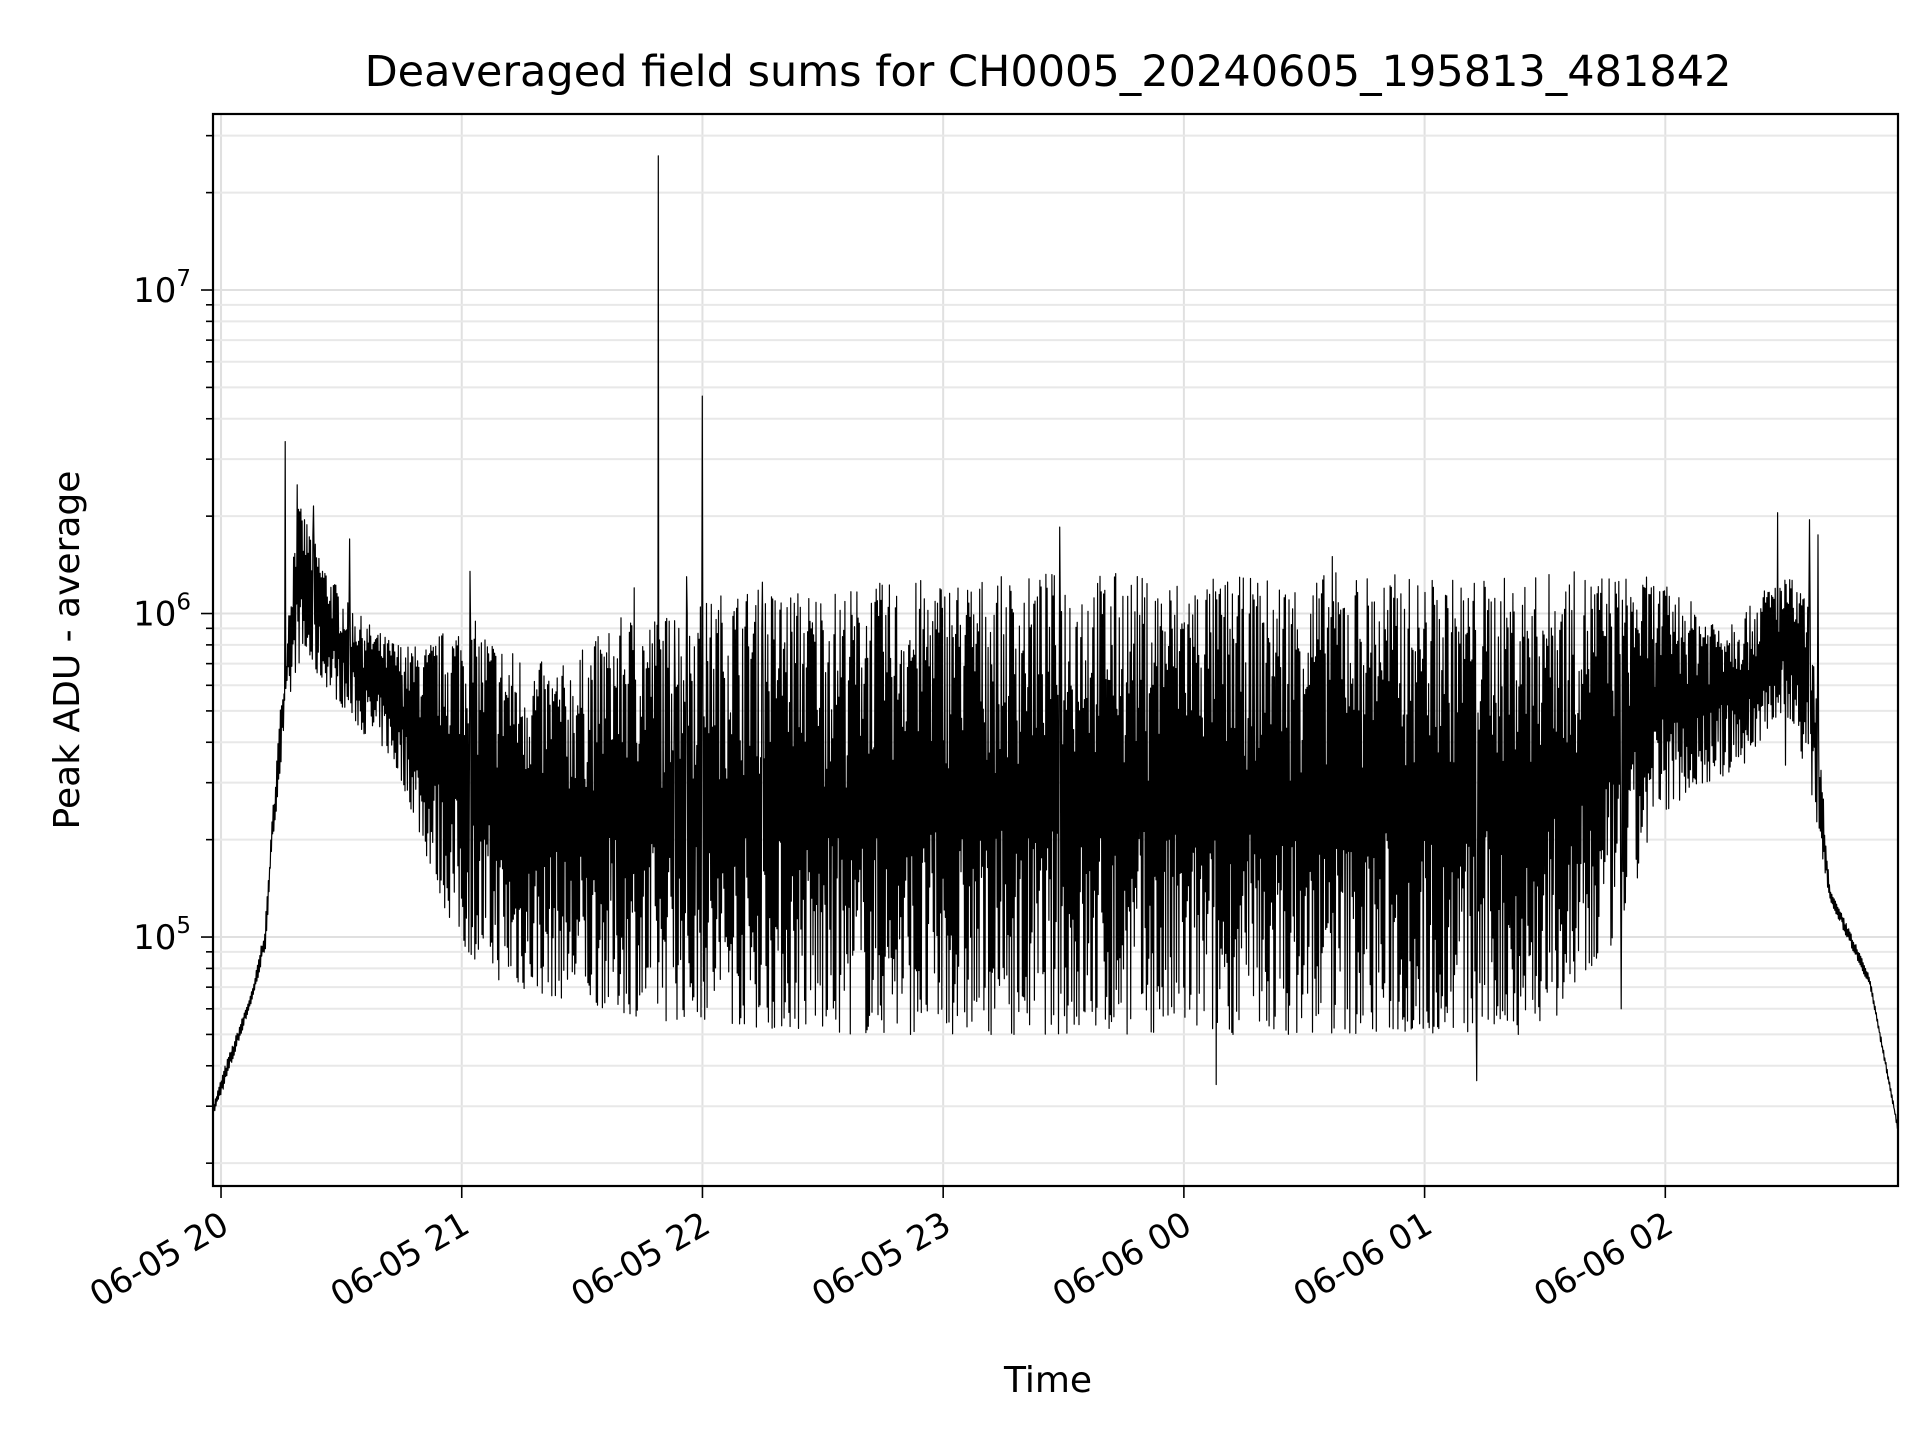 The width and height of the screenshot is (1920, 1440). Describe the element at coordinates (641, 1259) in the screenshot. I see `x-tick-label: 06-05 22` at that location.